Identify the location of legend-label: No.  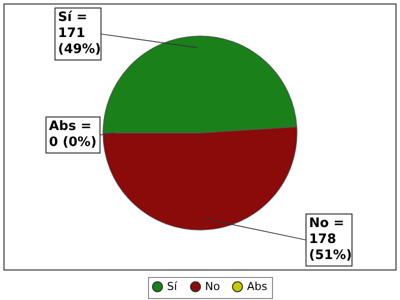
(212, 286).